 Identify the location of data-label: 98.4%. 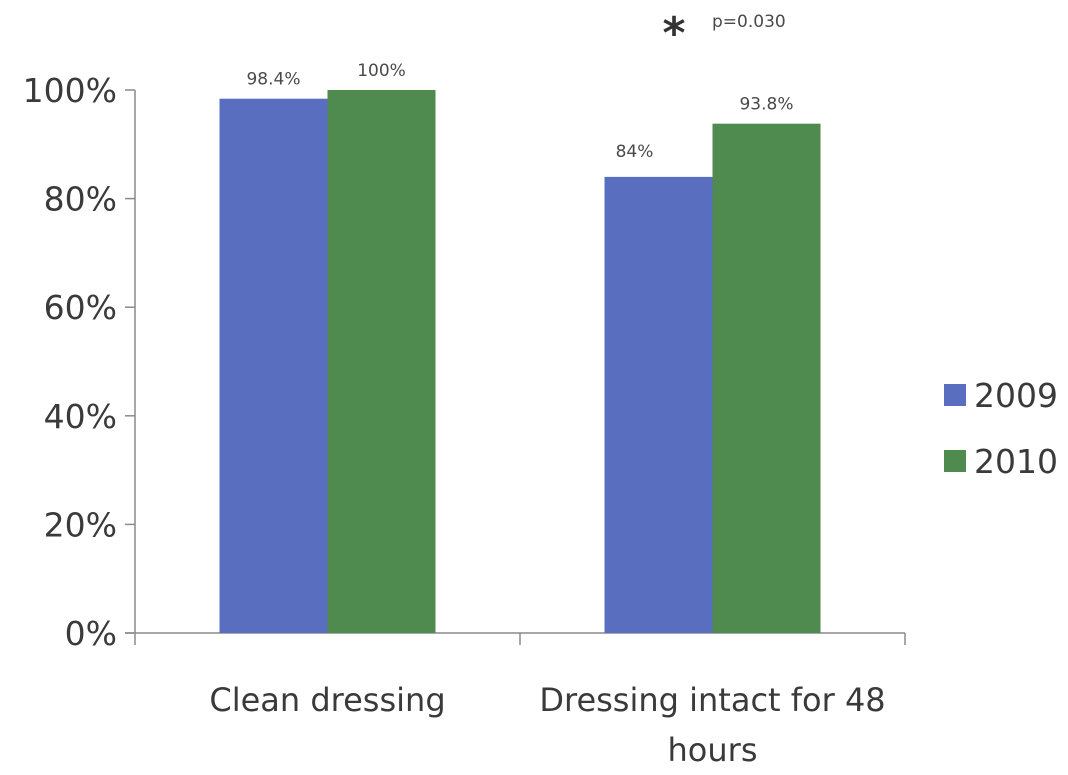
(273, 80).